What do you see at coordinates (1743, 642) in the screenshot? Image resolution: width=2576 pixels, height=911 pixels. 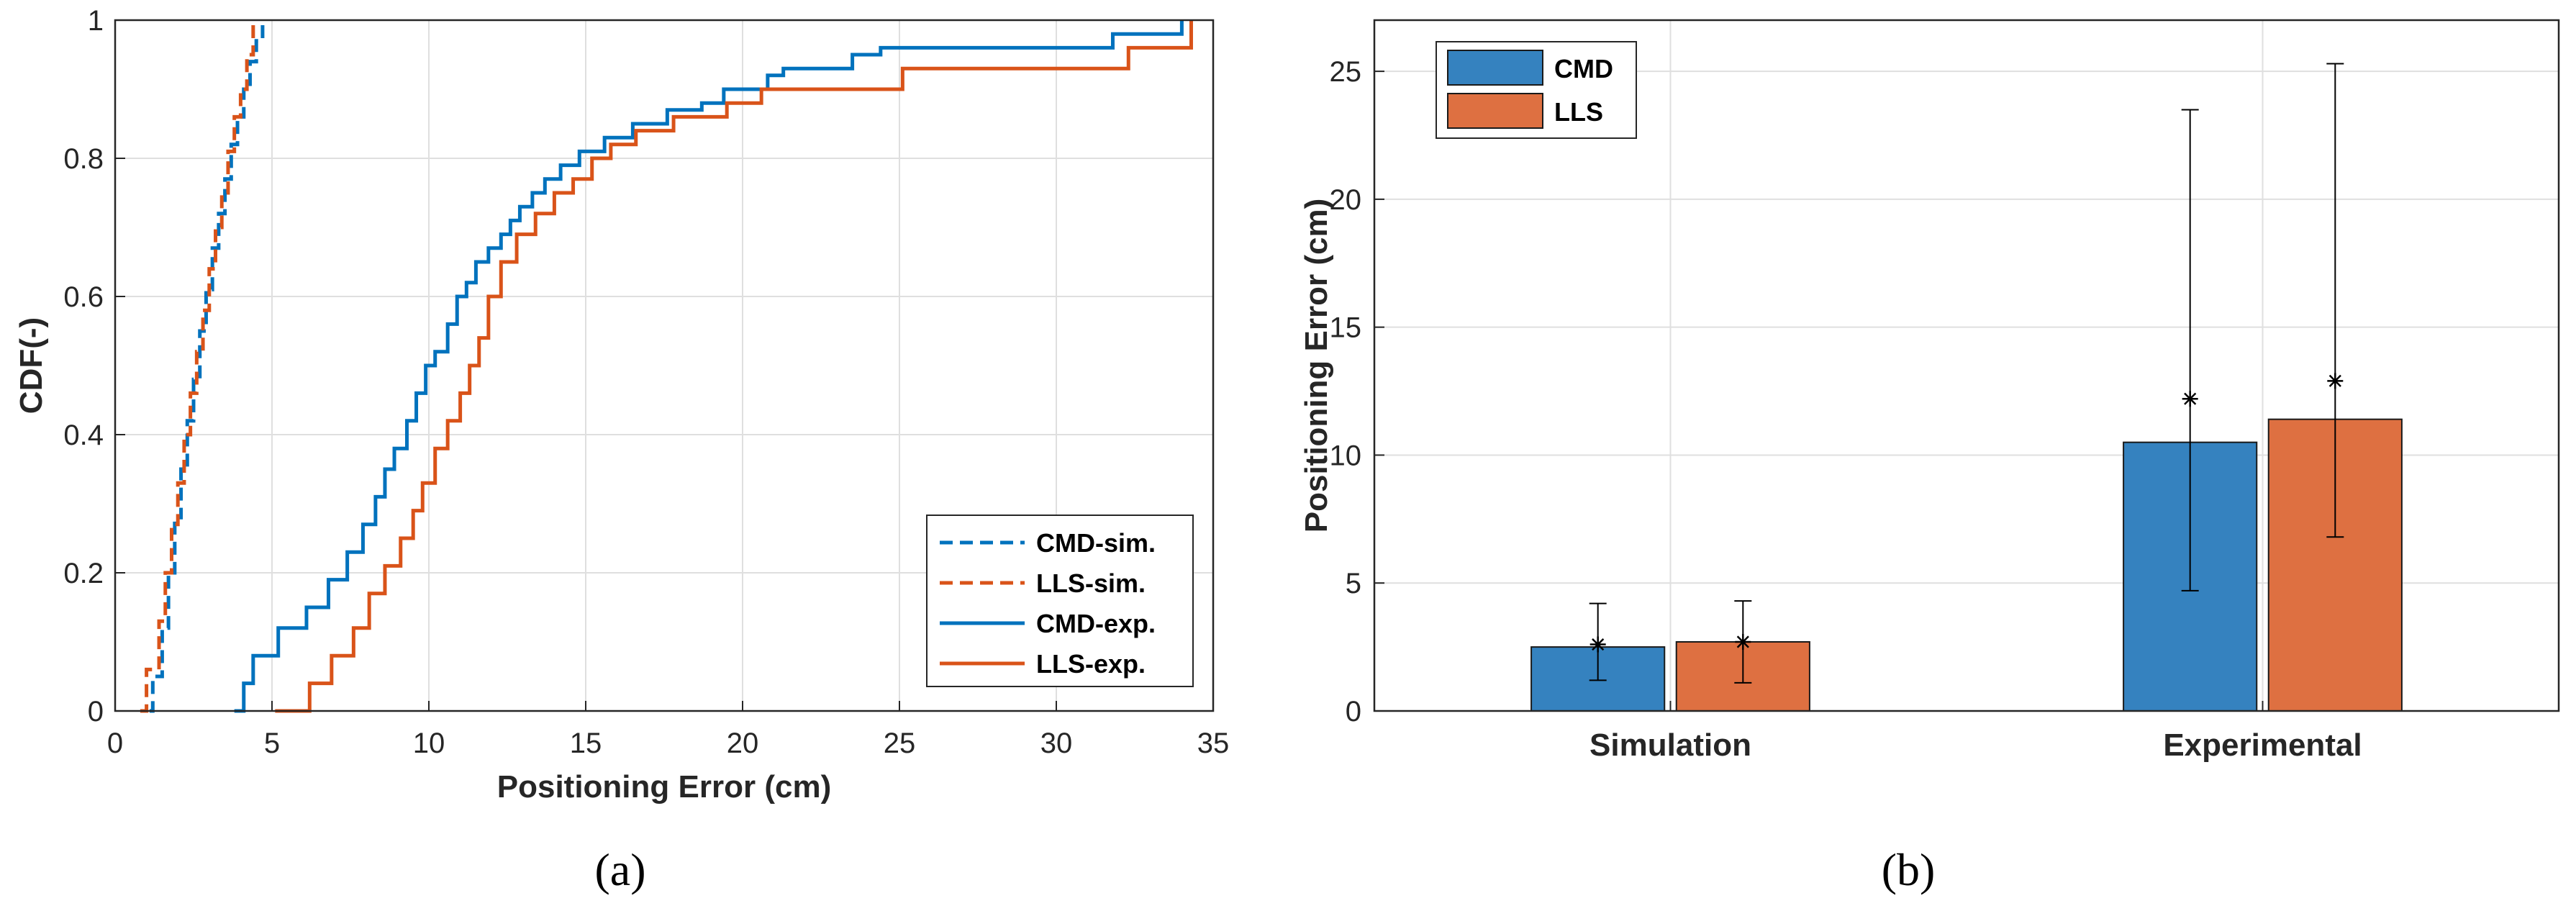 I see `mean-marker-lls-simulation` at bounding box center [1743, 642].